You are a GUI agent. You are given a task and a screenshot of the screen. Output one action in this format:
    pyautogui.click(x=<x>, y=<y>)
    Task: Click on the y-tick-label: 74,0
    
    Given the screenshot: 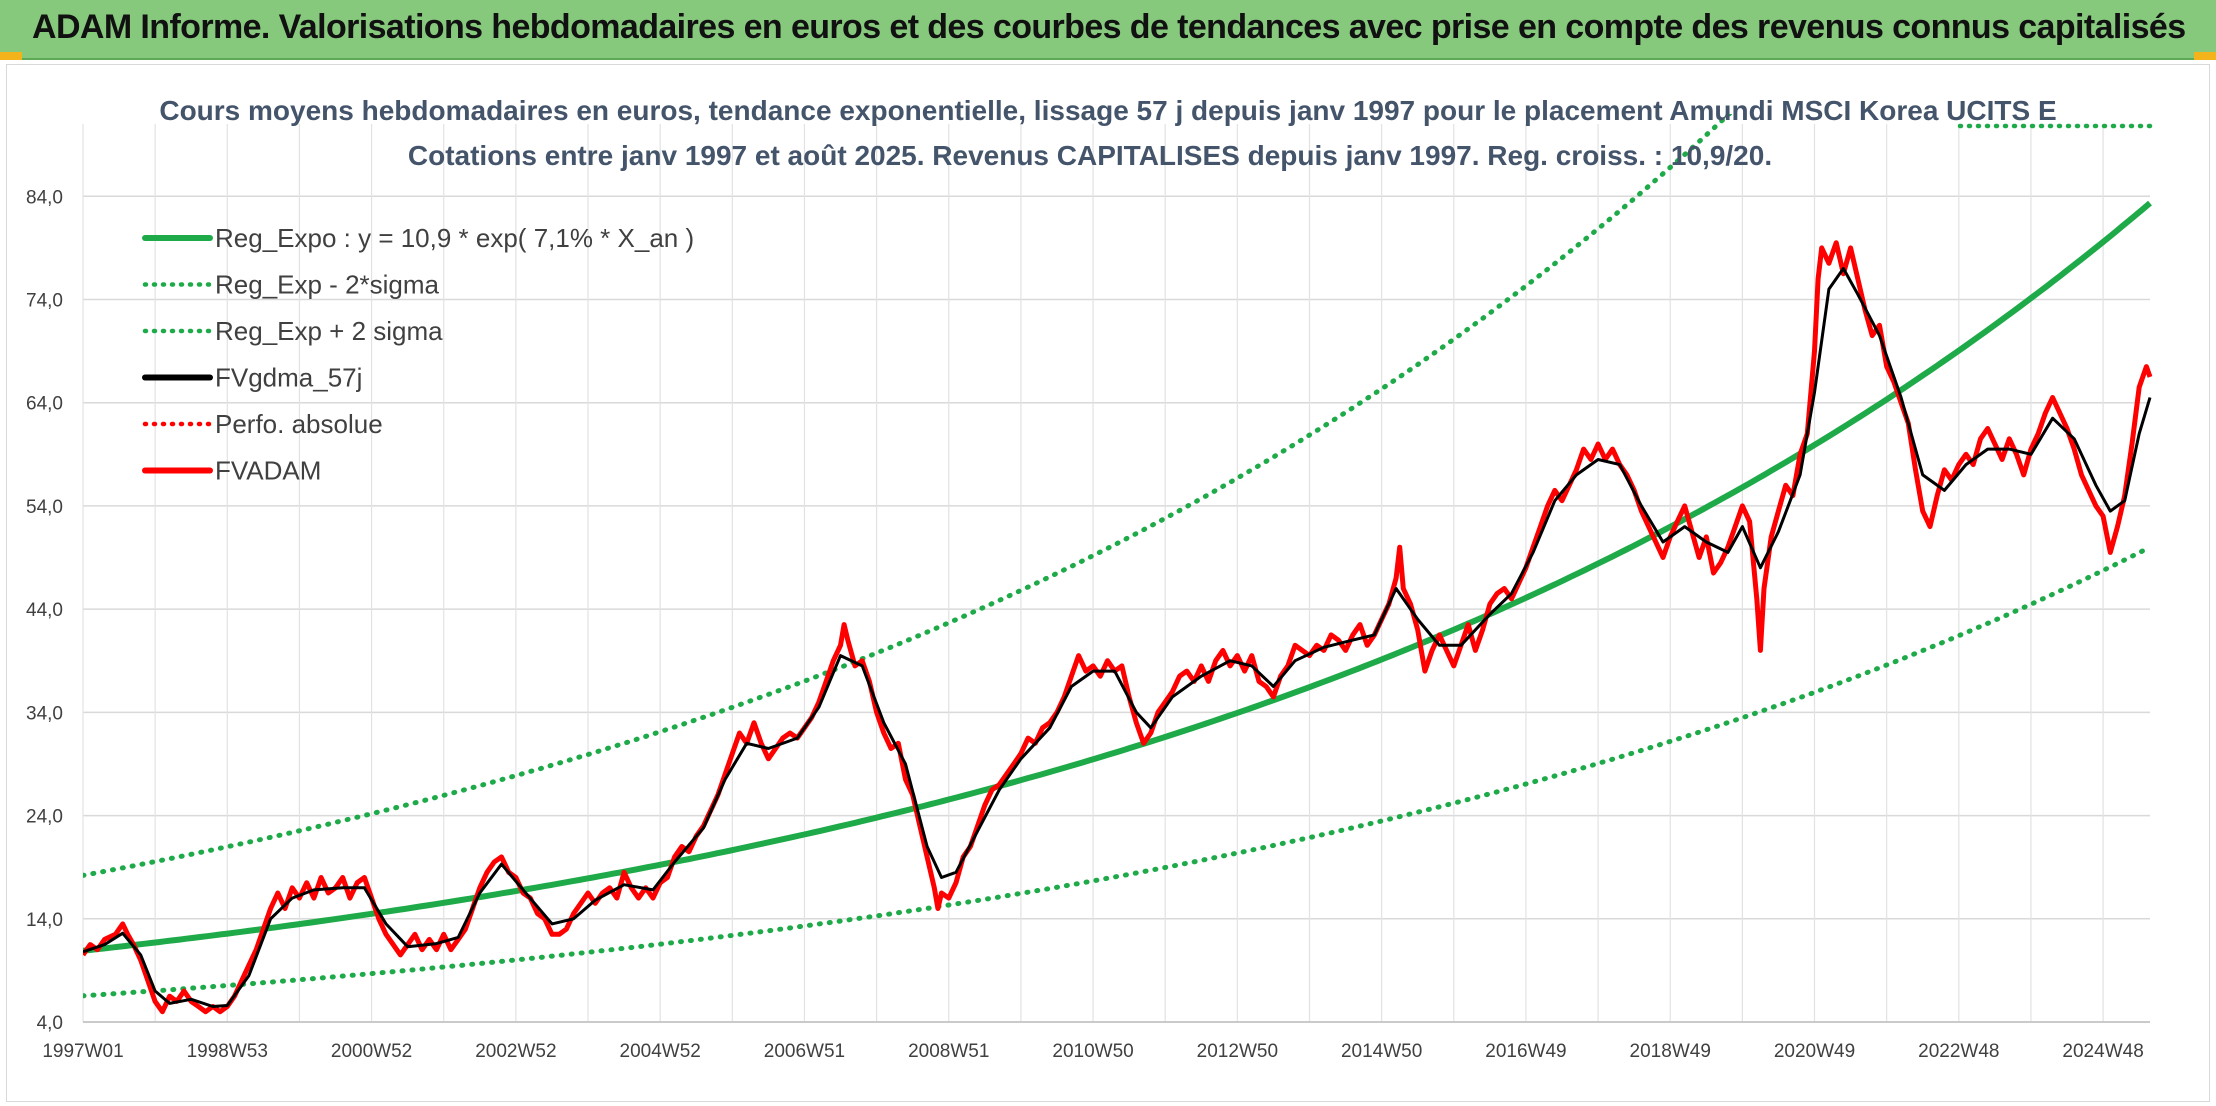 What is the action you would take?
    pyautogui.click(x=44, y=300)
    